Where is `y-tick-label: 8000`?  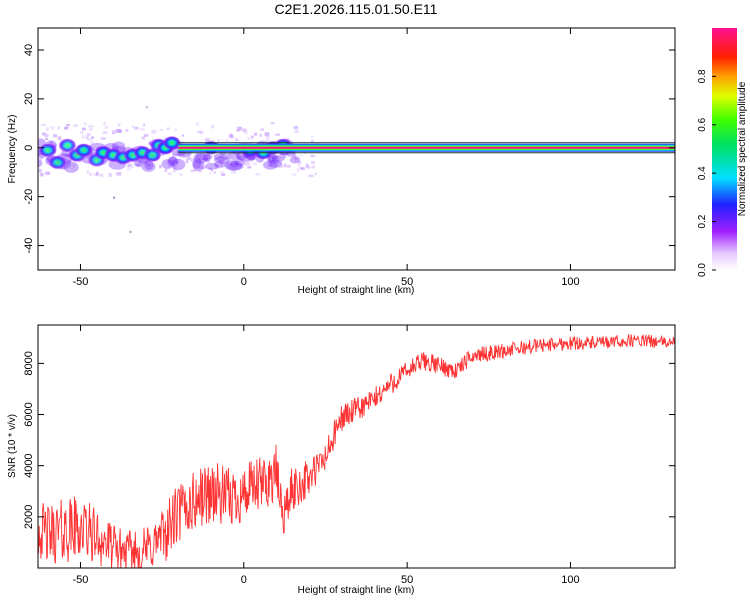
y-tick-label: 8000 is located at coordinates (29, 363).